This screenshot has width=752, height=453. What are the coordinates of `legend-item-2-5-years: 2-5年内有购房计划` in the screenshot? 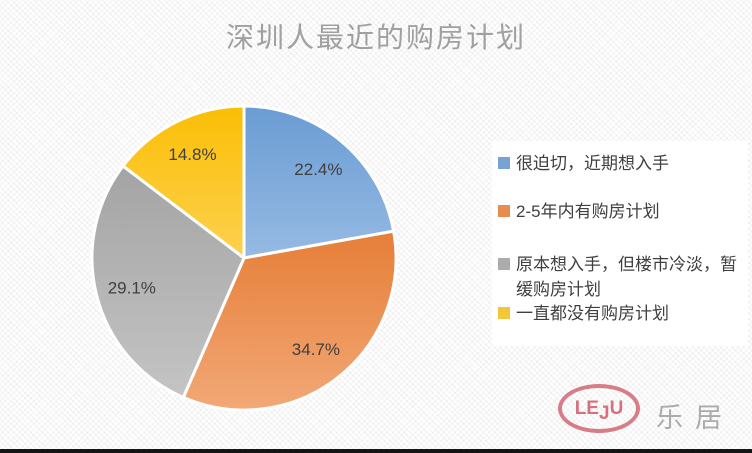 It's located at (618, 211).